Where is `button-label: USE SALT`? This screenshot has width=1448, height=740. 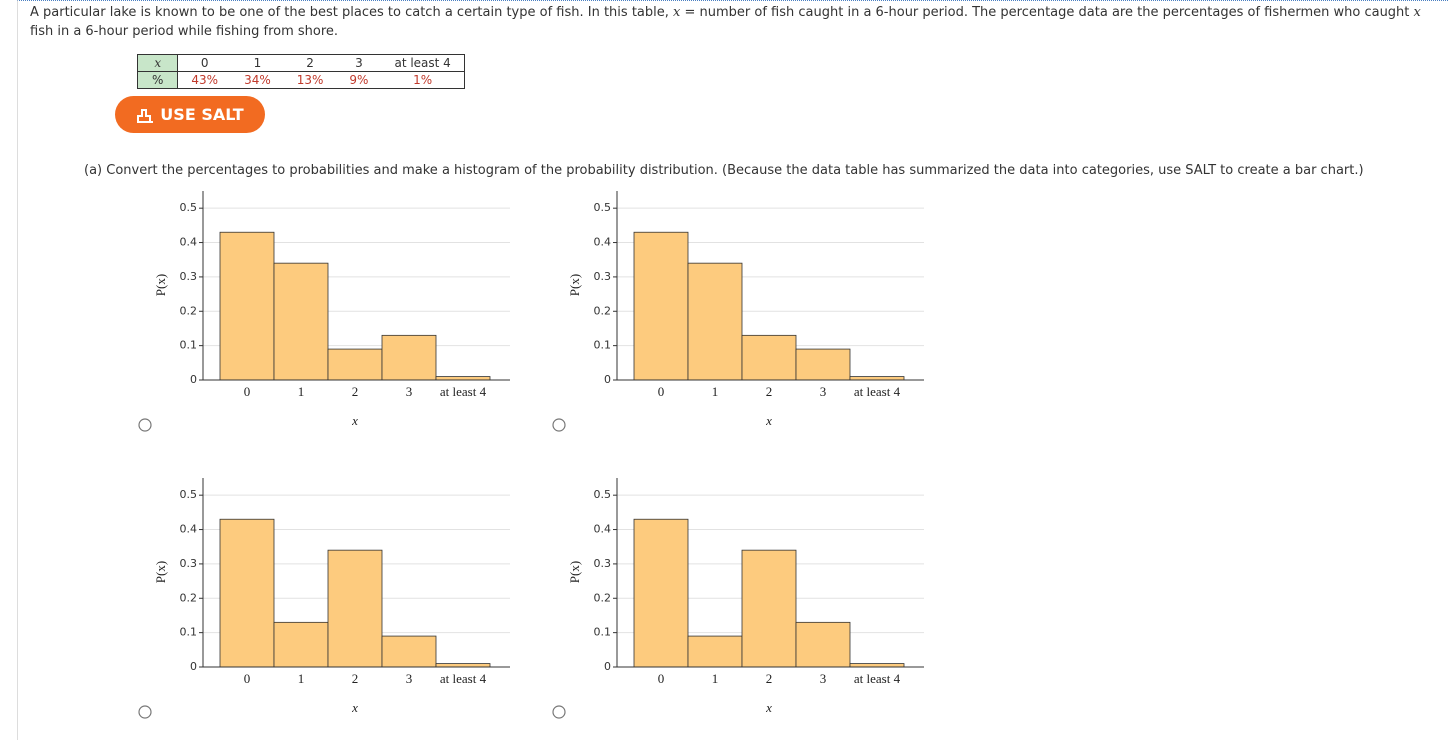
button-label: USE SALT is located at coordinates (202, 114).